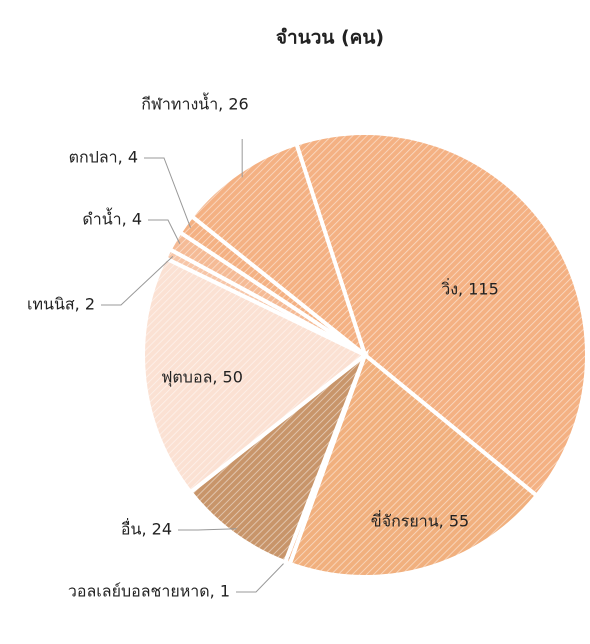 This screenshot has width=590, height=644. Describe the element at coordinates (149, 591) in the screenshot. I see `data-label: วอลเลย์บอลชายหาด, 1` at that location.